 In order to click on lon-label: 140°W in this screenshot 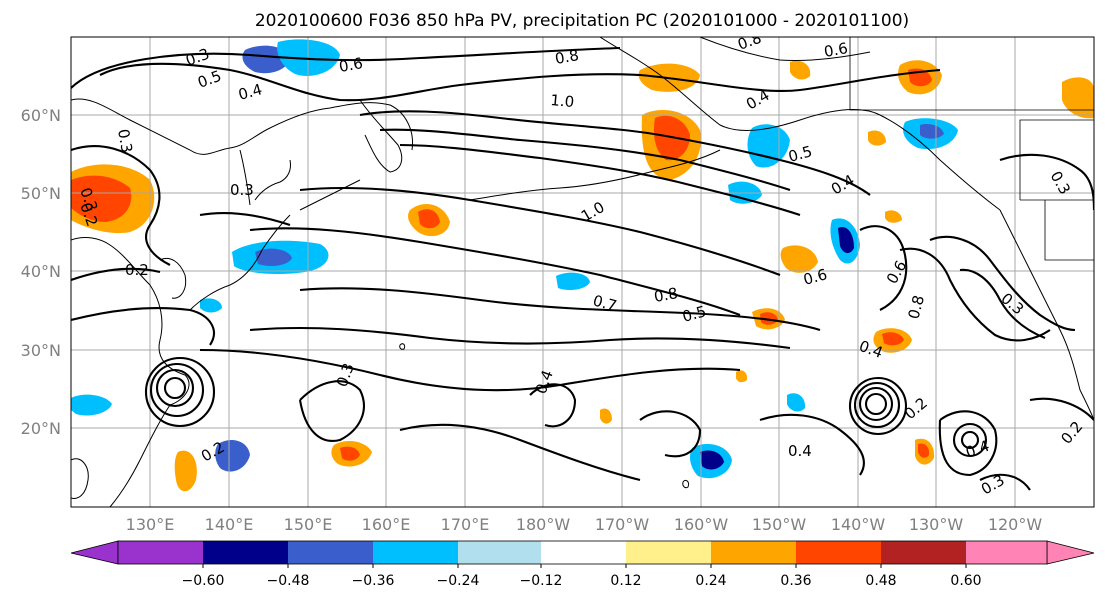, I will do `click(858, 524)`.